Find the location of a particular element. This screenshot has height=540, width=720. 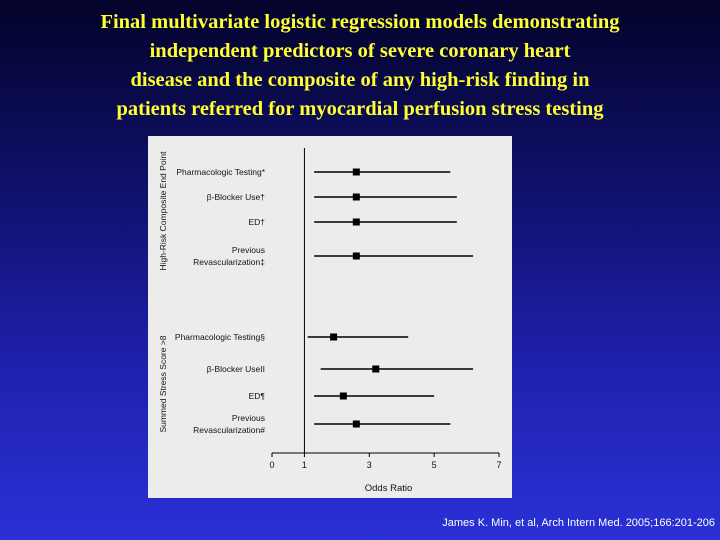

x-tick-label: 7 is located at coordinates (498, 465).